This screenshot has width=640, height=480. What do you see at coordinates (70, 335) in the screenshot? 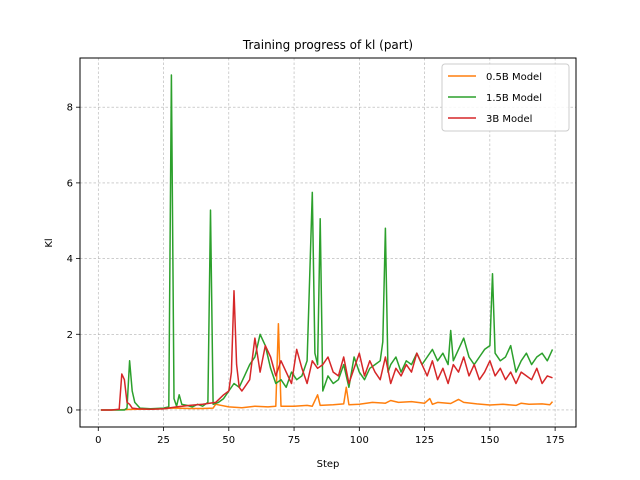
I see `y-tick-label: 2` at bounding box center [70, 335].